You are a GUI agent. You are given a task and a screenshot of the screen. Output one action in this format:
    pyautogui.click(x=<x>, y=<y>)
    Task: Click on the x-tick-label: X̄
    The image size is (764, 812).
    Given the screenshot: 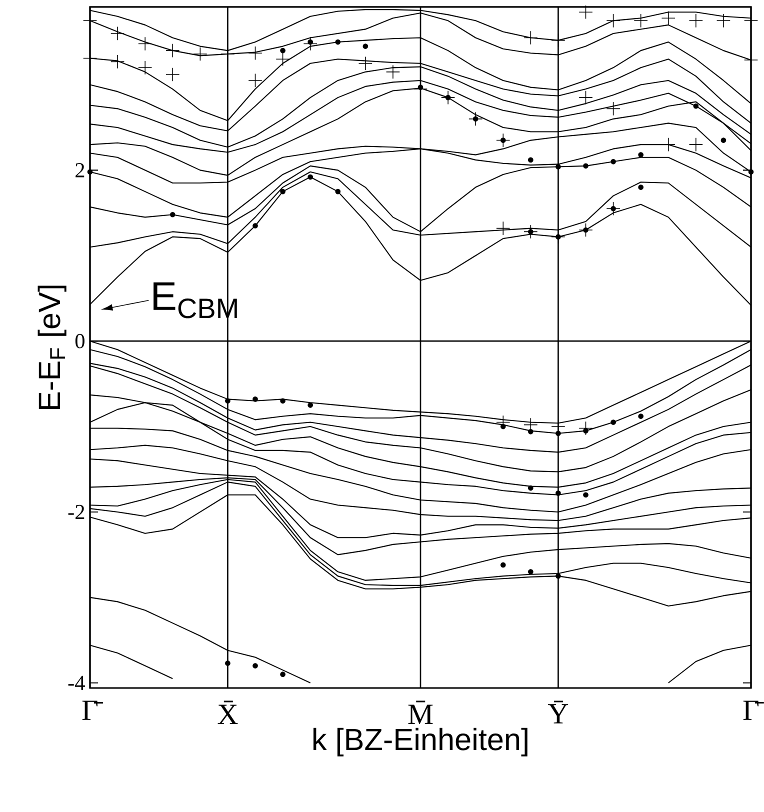 What is the action you would take?
    pyautogui.click(x=228, y=712)
    